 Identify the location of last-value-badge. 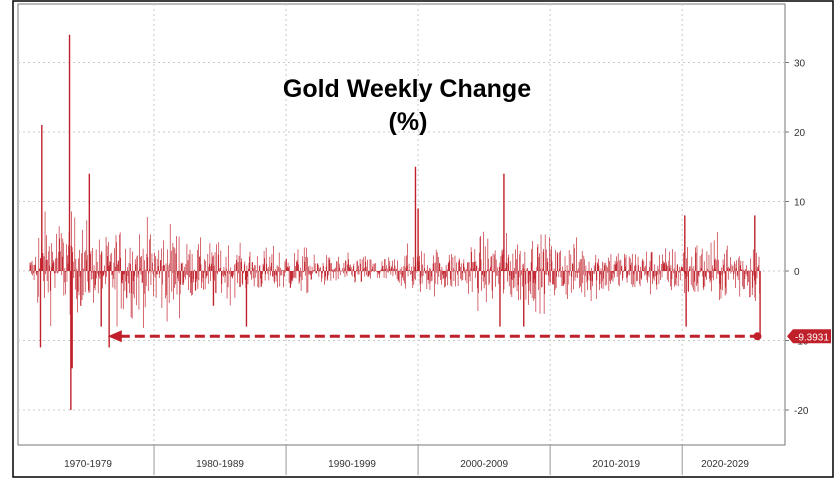
(809, 336).